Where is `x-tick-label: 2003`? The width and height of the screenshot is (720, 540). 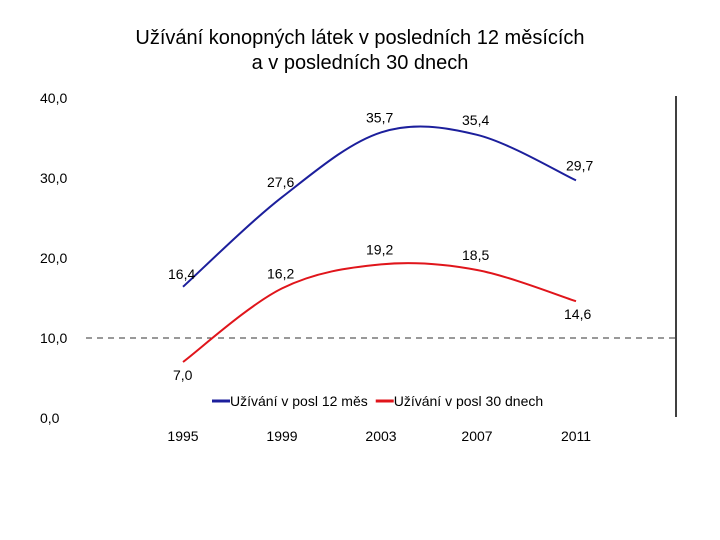 x-tick-label: 2003 is located at coordinates (380, 436).